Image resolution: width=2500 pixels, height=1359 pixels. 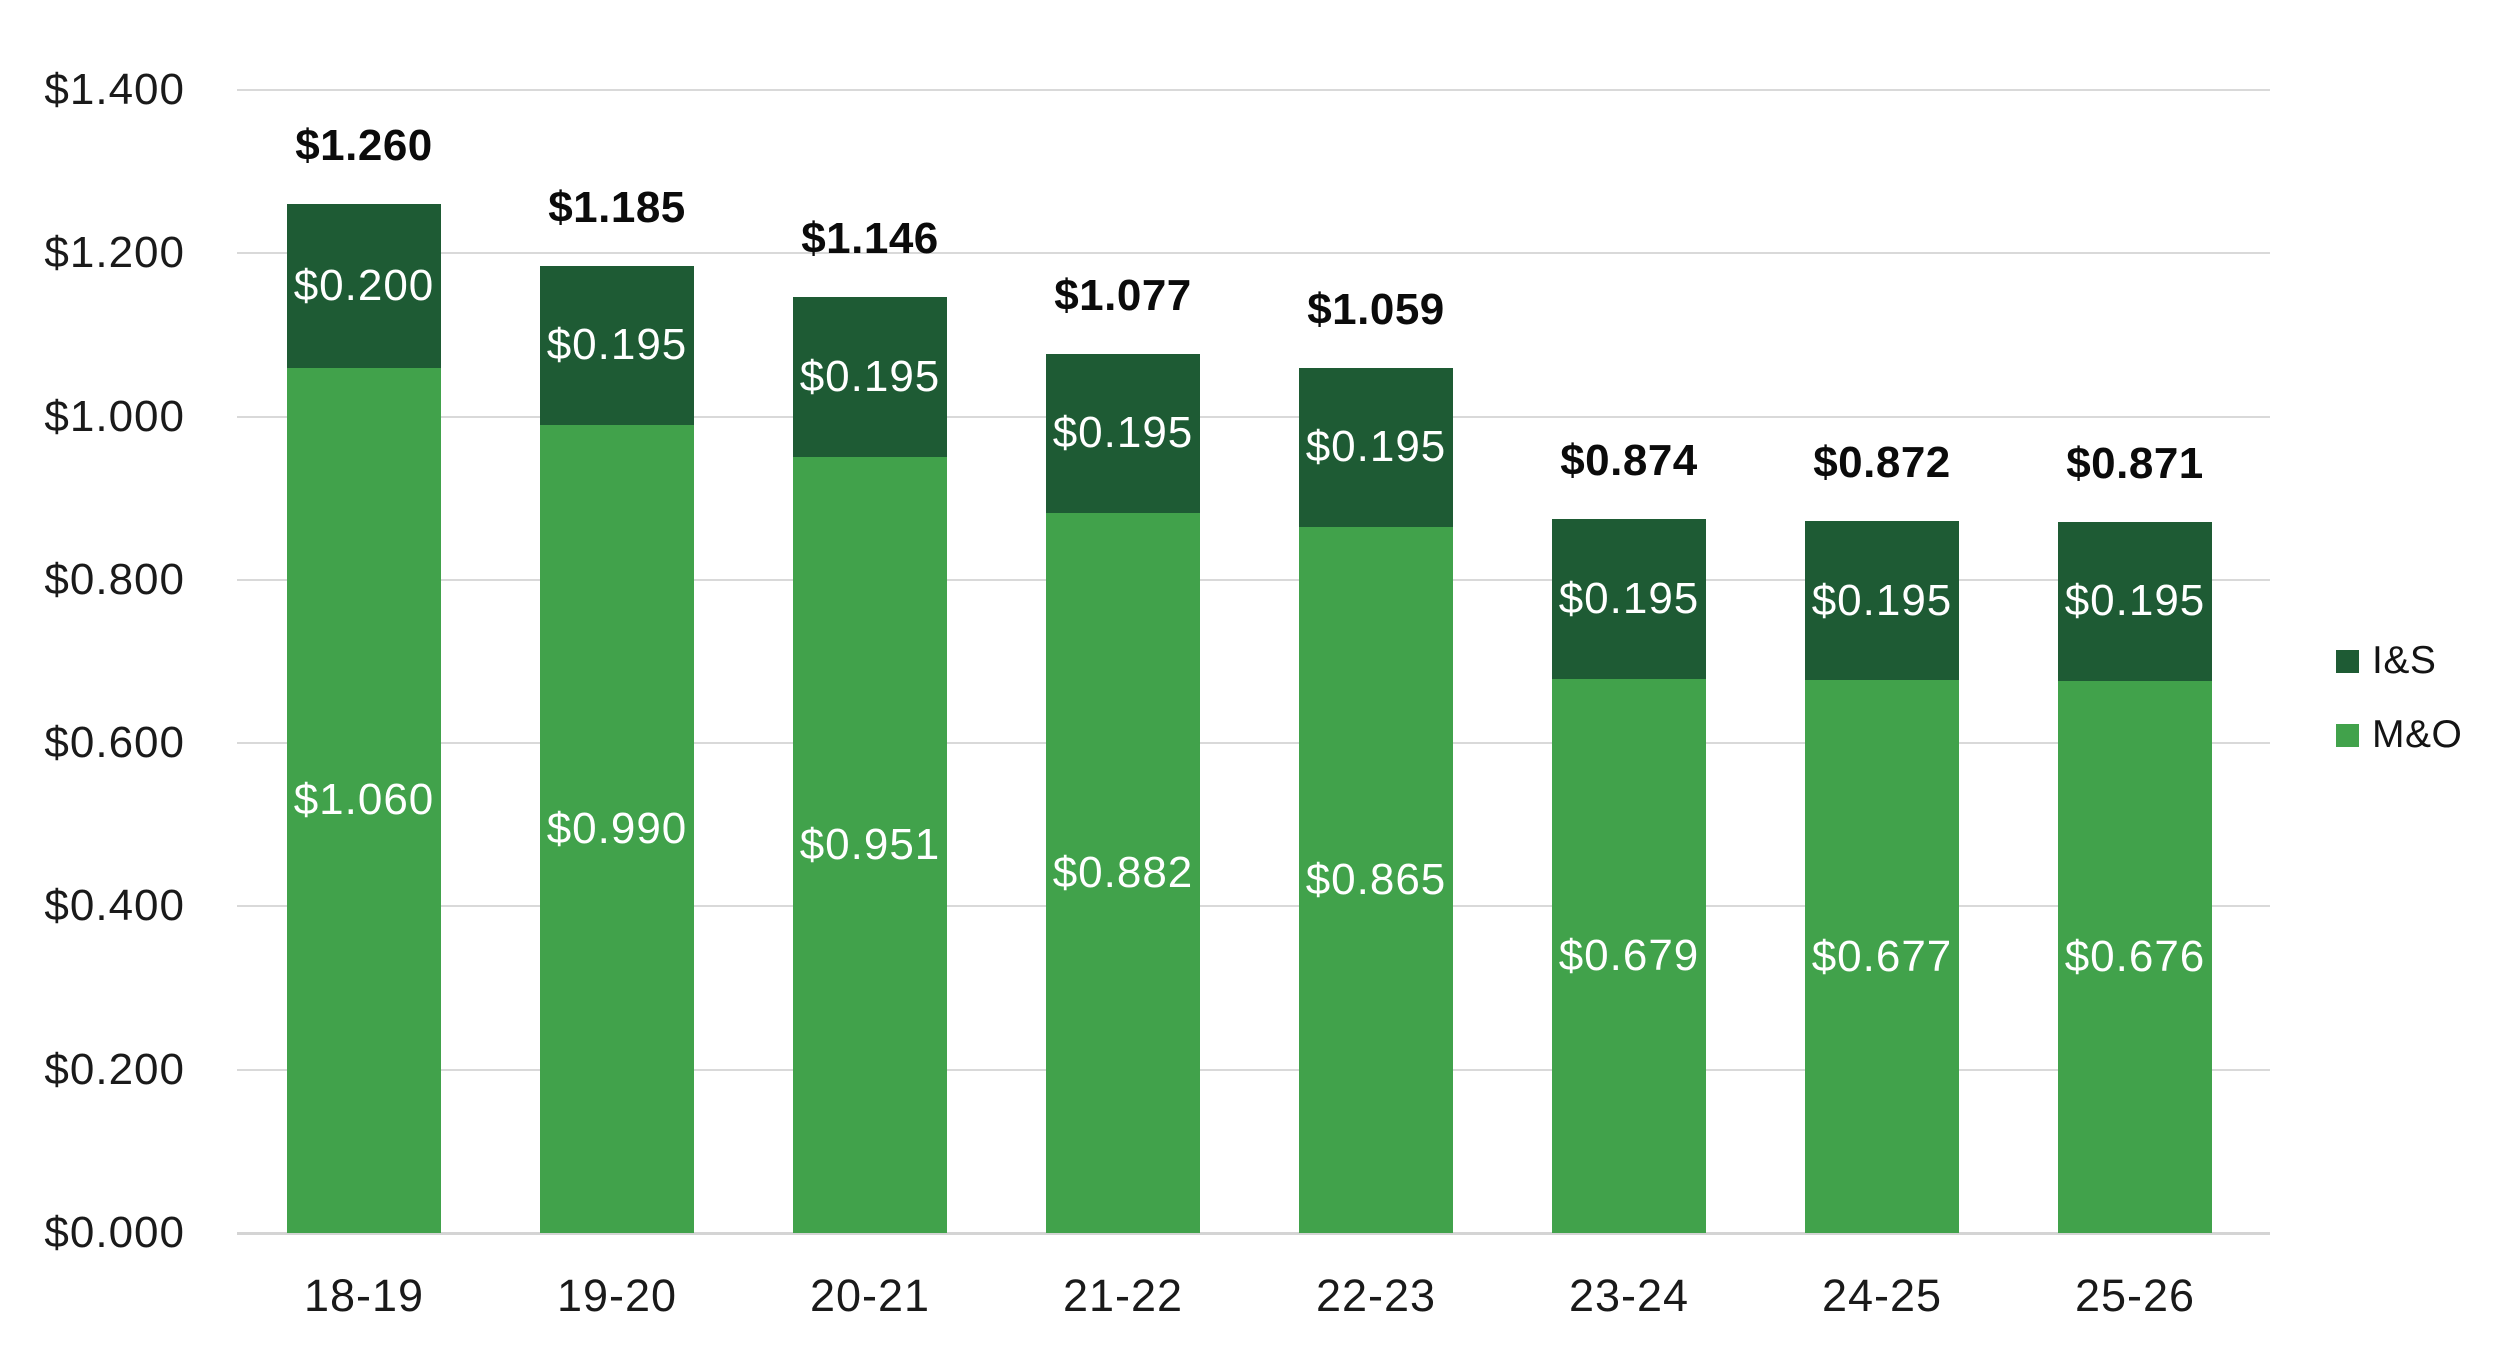 What do you see at coordinates (2347, 661) in the screenshot?
I see `legend-swatch-is-icon` at bounding box center [2347, 661].